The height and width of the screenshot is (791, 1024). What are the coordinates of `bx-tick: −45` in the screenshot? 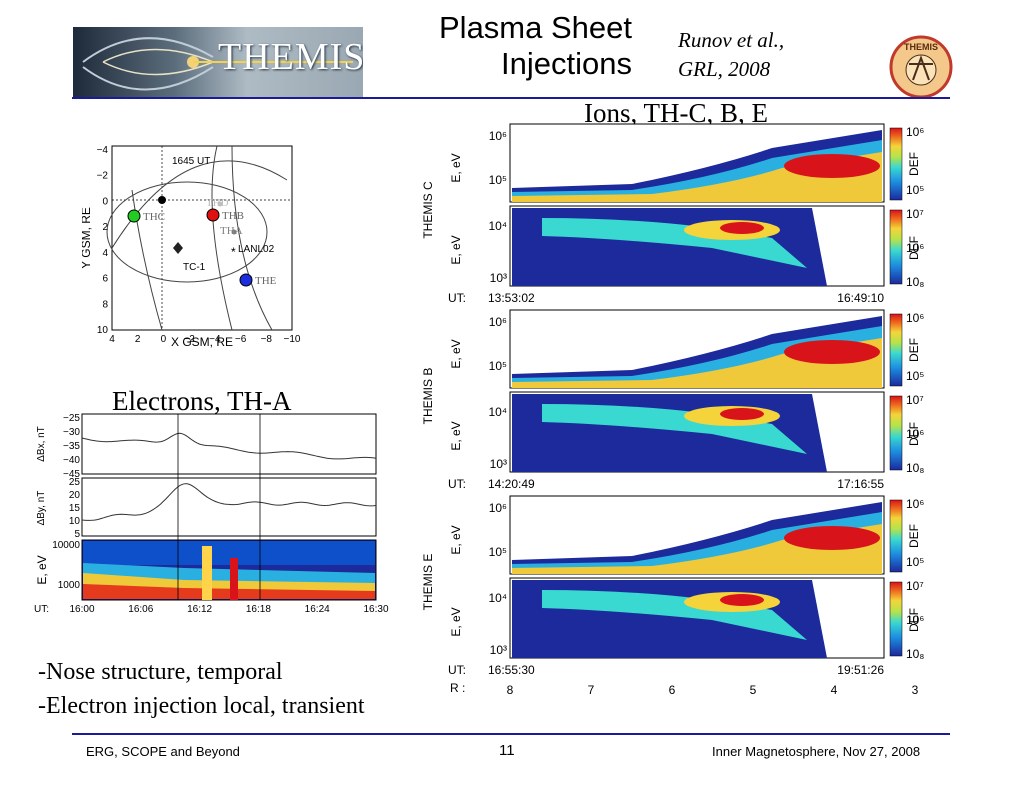 It's located at (71, 474).